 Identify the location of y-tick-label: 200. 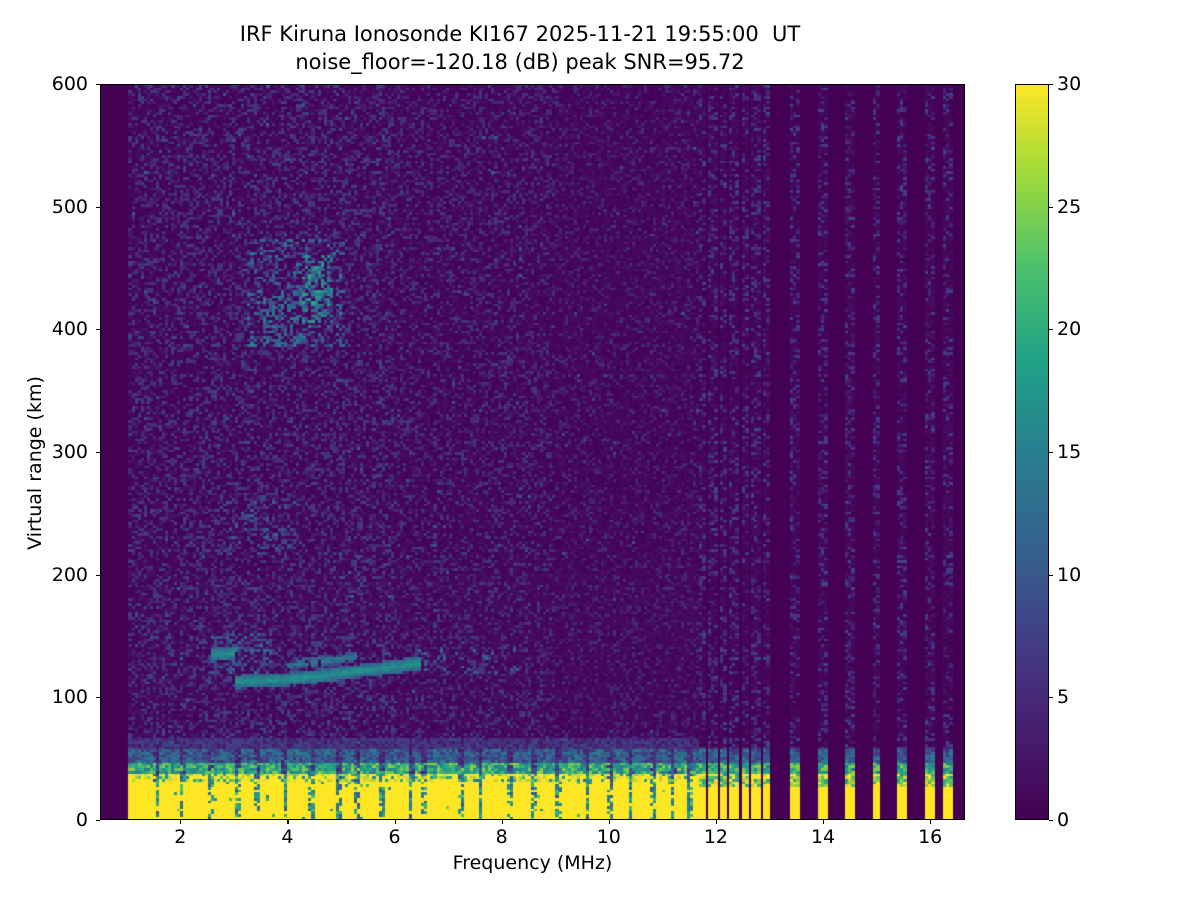
(69, 574).